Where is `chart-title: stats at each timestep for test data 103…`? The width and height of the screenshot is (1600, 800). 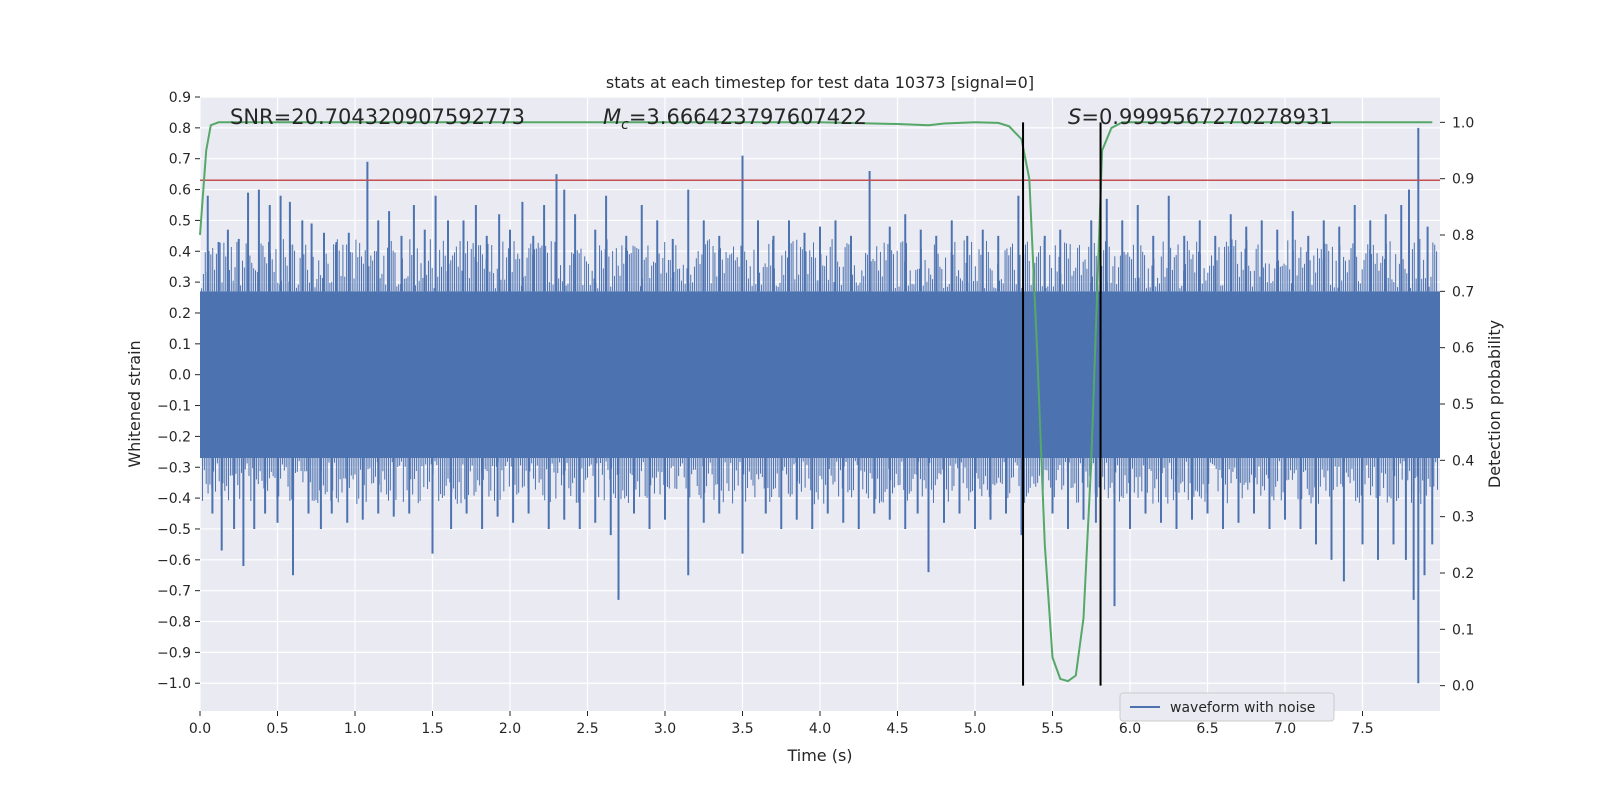 chart-title: stats at each timestep for test data 103… is located at coordinates (820, 82).